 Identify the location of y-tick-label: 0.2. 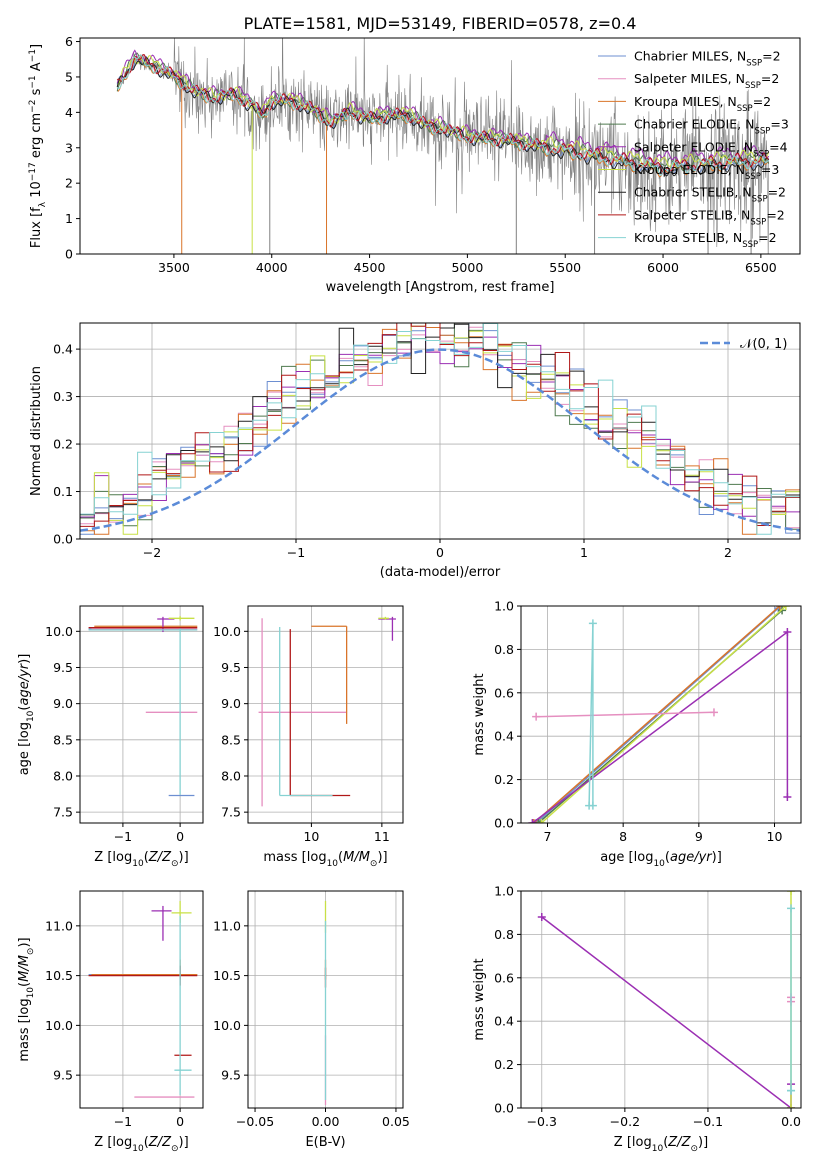
(63, 444).